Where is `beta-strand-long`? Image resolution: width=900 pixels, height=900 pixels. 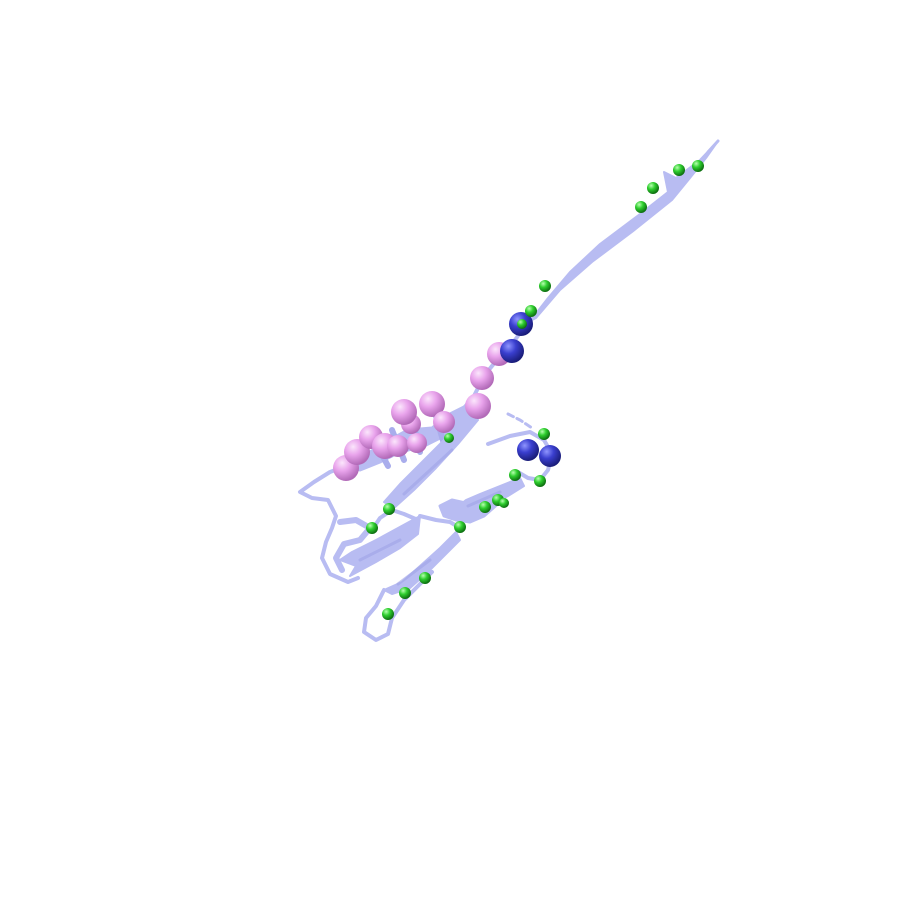
beta-strand-long is located at coordinates (623, 231).